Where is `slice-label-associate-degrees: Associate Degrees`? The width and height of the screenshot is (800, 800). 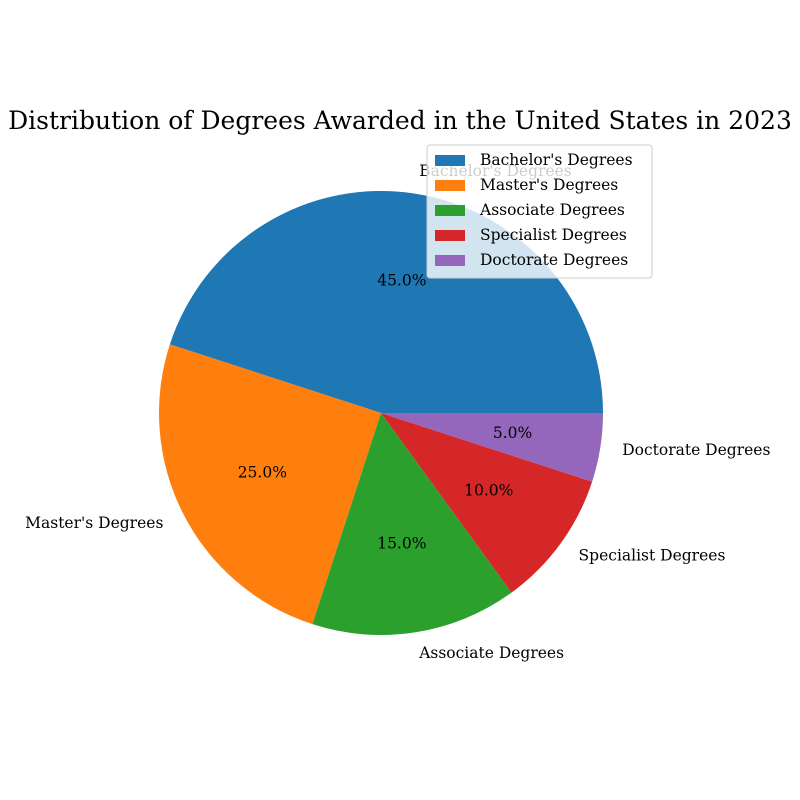 slice-label-associate-degrees: Associate Degrees is located at coordinates (491, 653).